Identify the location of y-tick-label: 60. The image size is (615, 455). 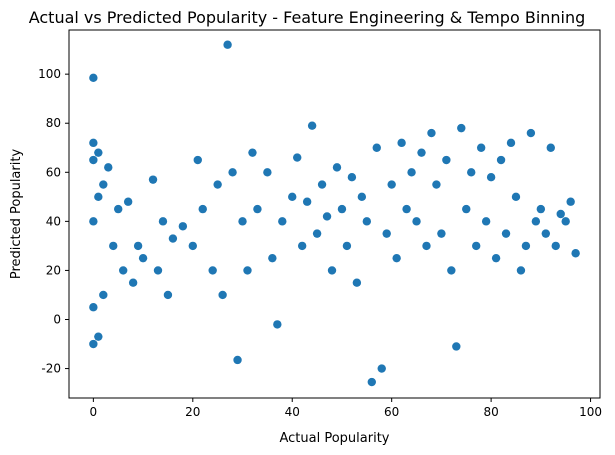
(53, 172).